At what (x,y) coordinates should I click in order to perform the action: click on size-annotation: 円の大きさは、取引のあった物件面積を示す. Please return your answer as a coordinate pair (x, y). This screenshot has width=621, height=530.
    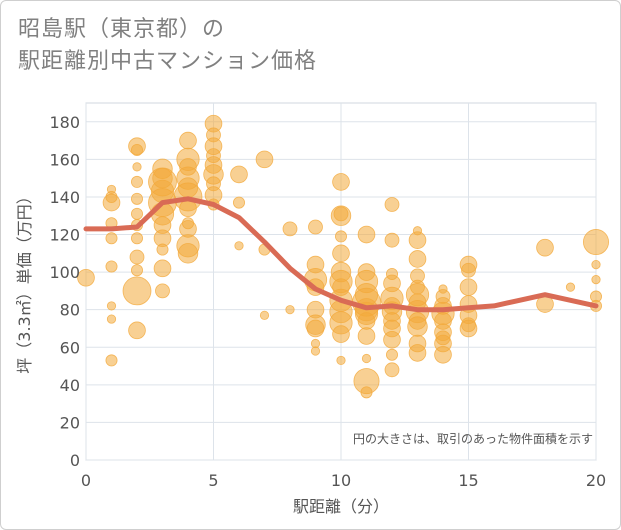
    Looking at the image, I should click on (473, 438).